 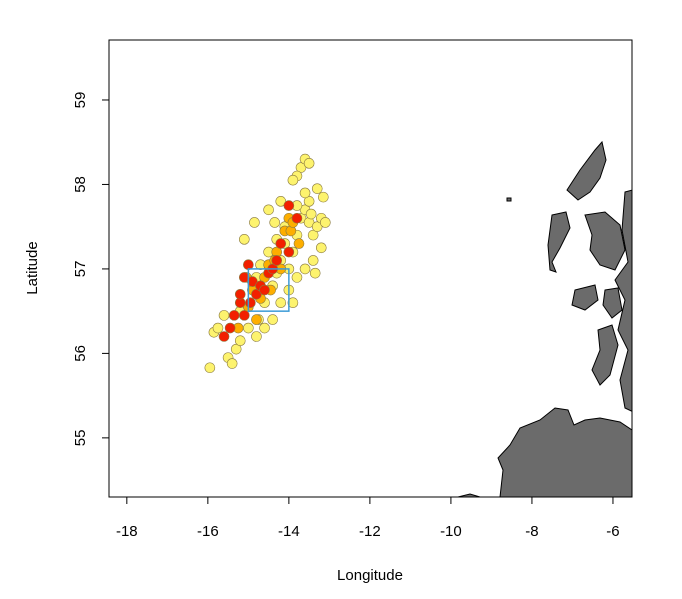 I want to click on y-axis-label: Latitude, so click(x=32, y=267).